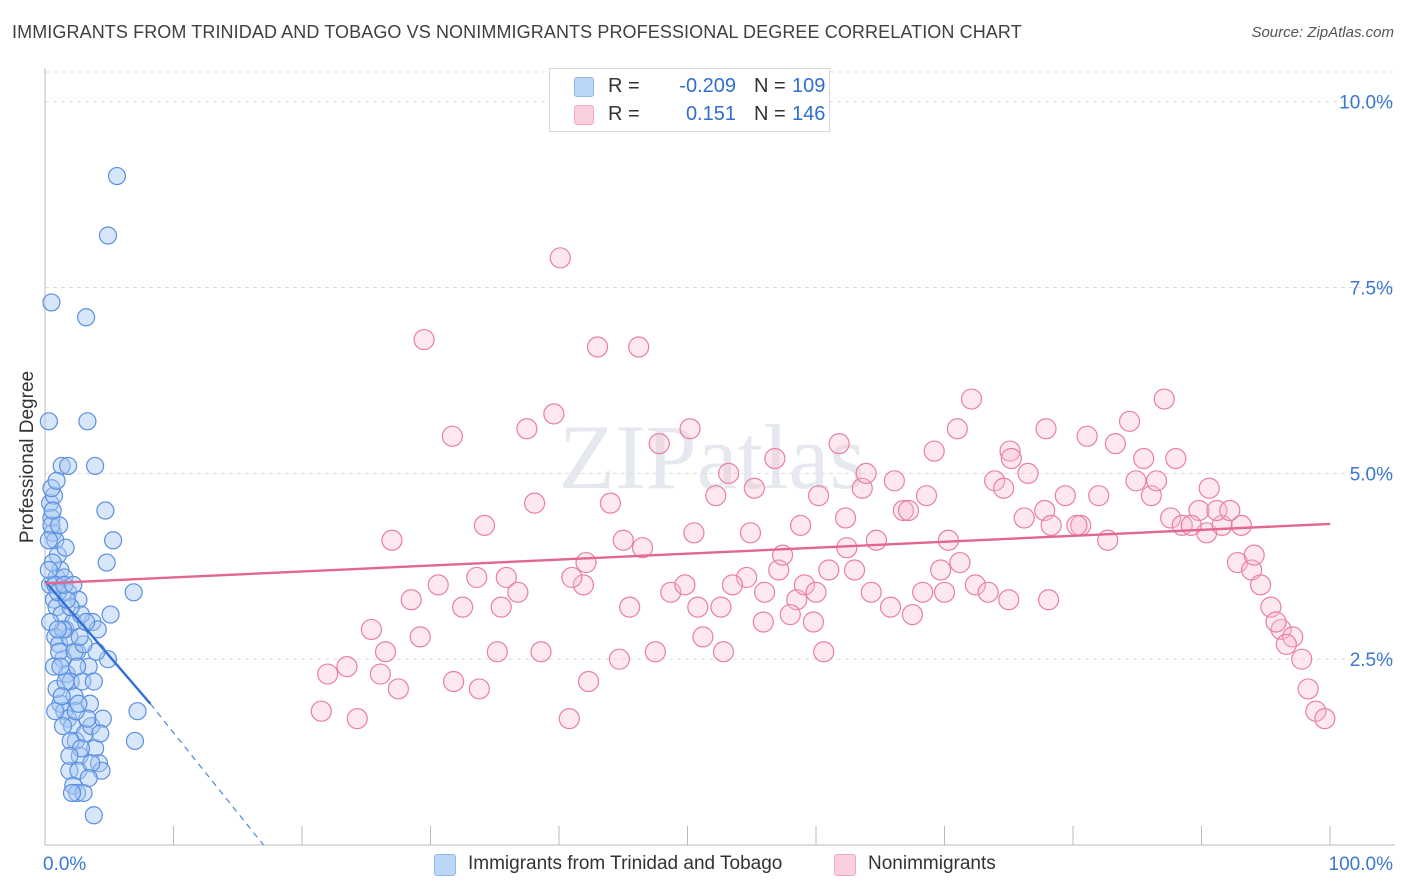 This screenshot has width=1406, height=892. What do you see at coordinates (770, 114) in the screenshot?
I see `legend-n-label: N =` at bounding box center [770, 114].